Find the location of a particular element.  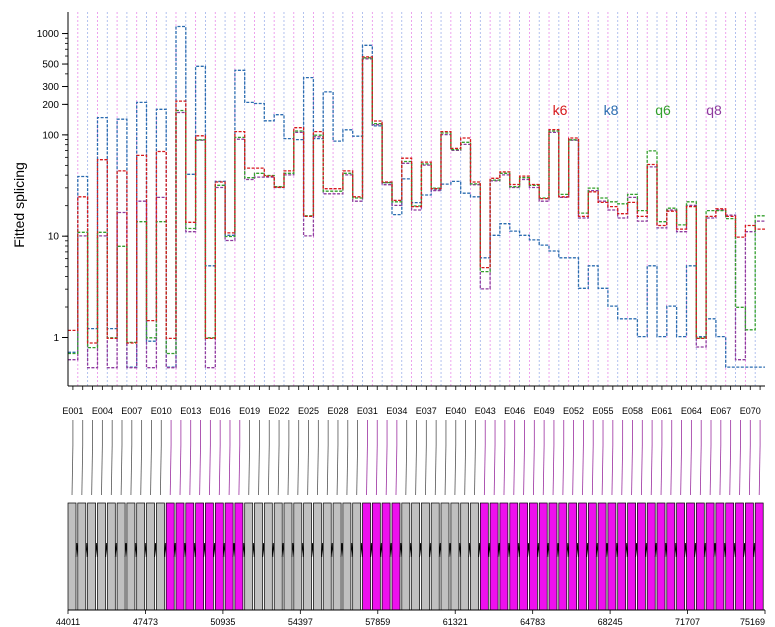

x-tick-label: E070 is located at coordinates (750, 411).